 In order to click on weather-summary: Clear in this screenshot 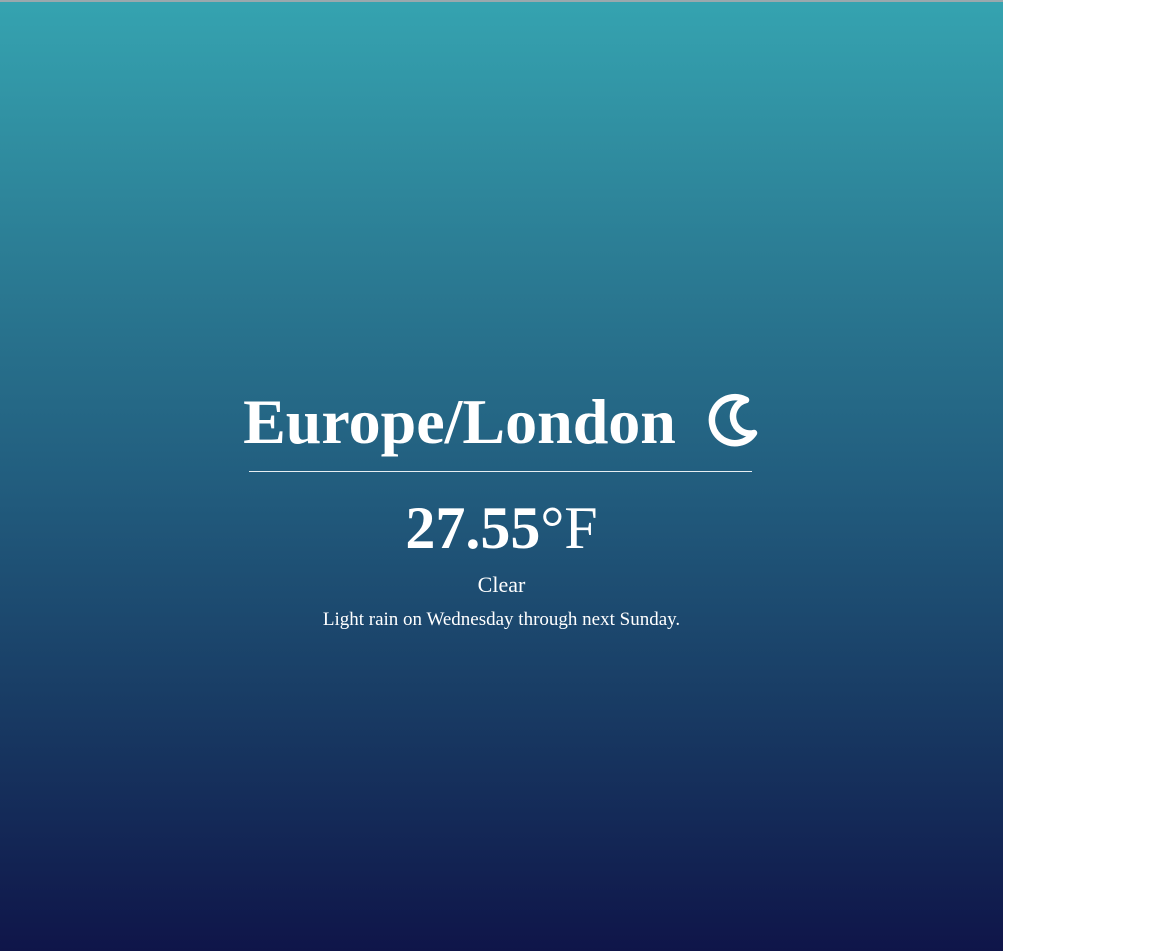, I will do `click(501, 584)`.